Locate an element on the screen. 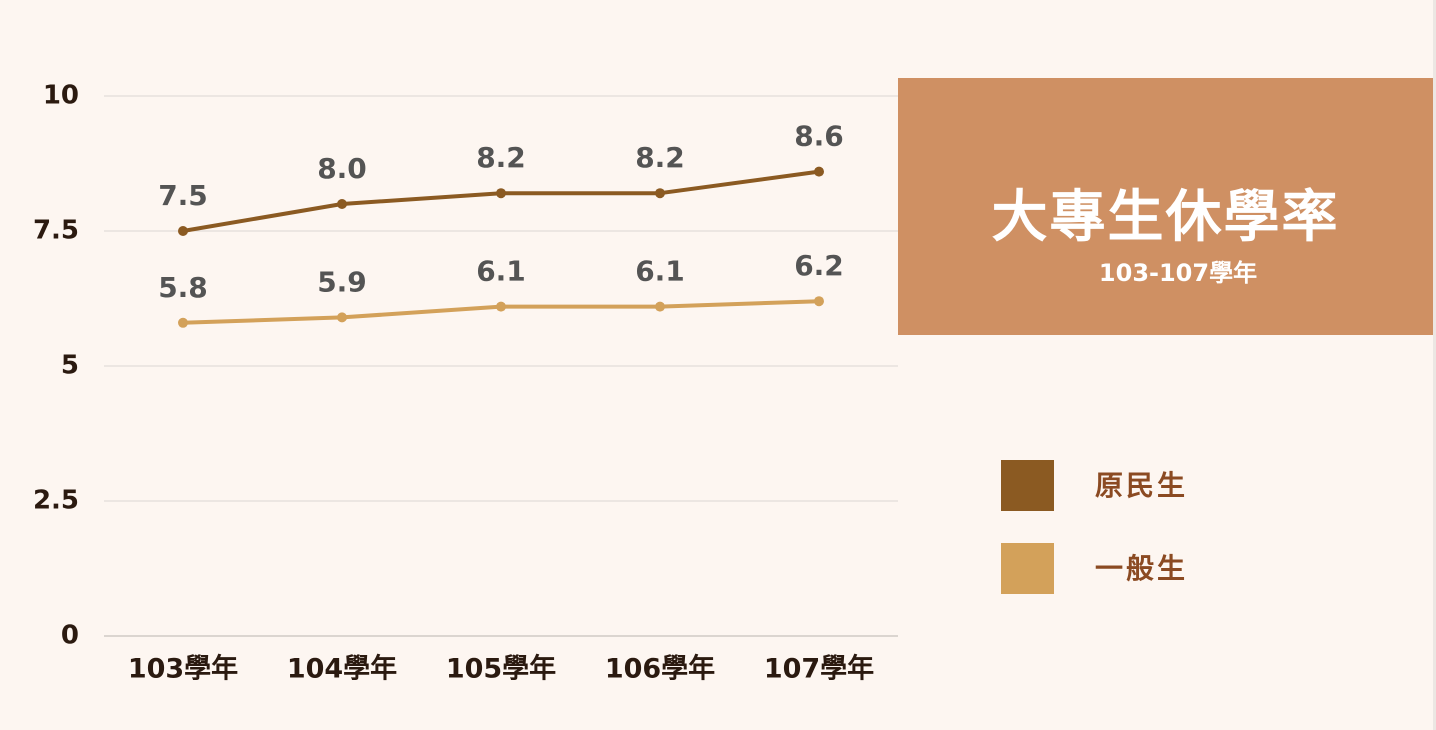 The width and height of the screenshot is (1436, 730). title-panel: 大專生休學率 103-107學年 is located at coordinates (1165, 206).